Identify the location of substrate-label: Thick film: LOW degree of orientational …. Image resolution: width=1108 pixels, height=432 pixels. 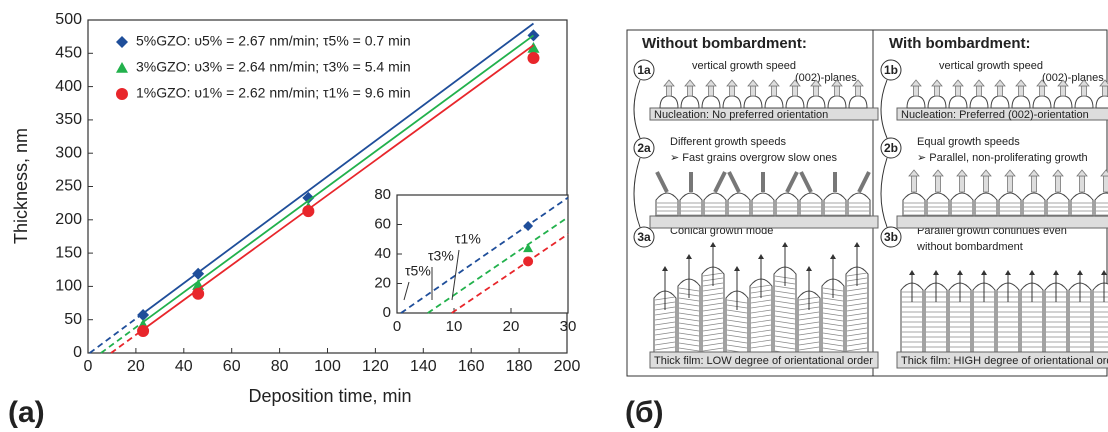
(763, 361).